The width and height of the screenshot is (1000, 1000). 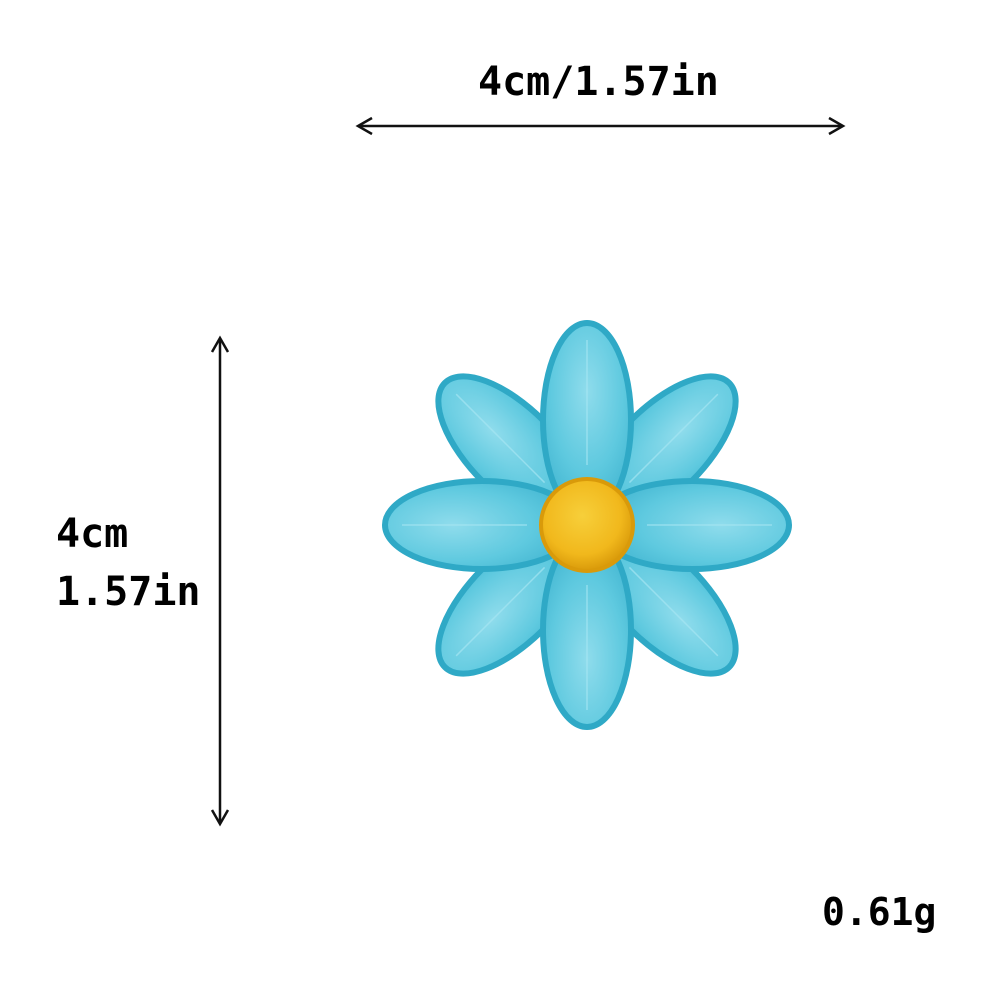 I want to click on flower-center, so click(x=587, y=525).